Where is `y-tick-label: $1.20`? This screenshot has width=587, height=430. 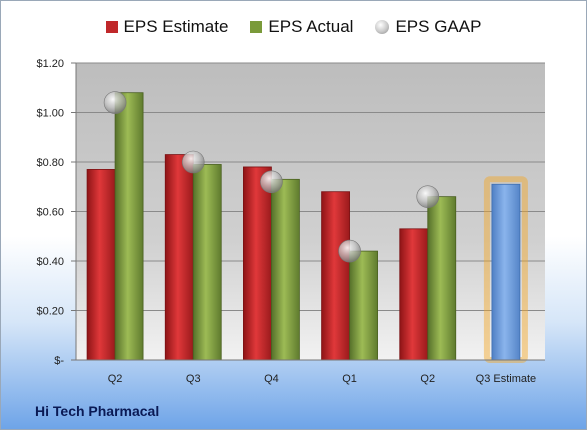
y-tick-label: $1.20 is located at coordinates (50, 64).